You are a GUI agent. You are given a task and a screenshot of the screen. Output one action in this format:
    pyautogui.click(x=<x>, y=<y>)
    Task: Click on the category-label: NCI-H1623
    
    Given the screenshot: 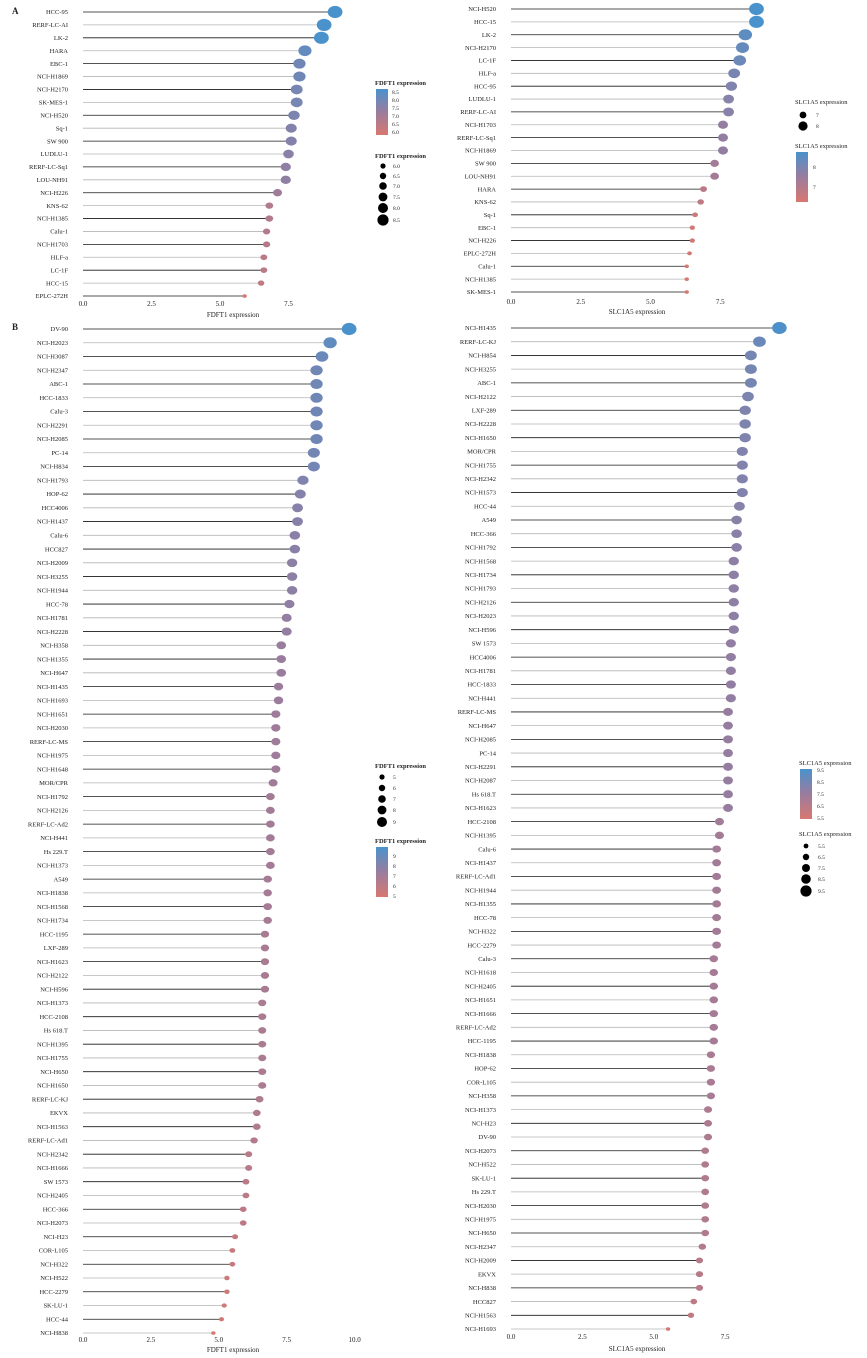 What is the action you would take?
    pyautogui.click(x=480, y=808)
    